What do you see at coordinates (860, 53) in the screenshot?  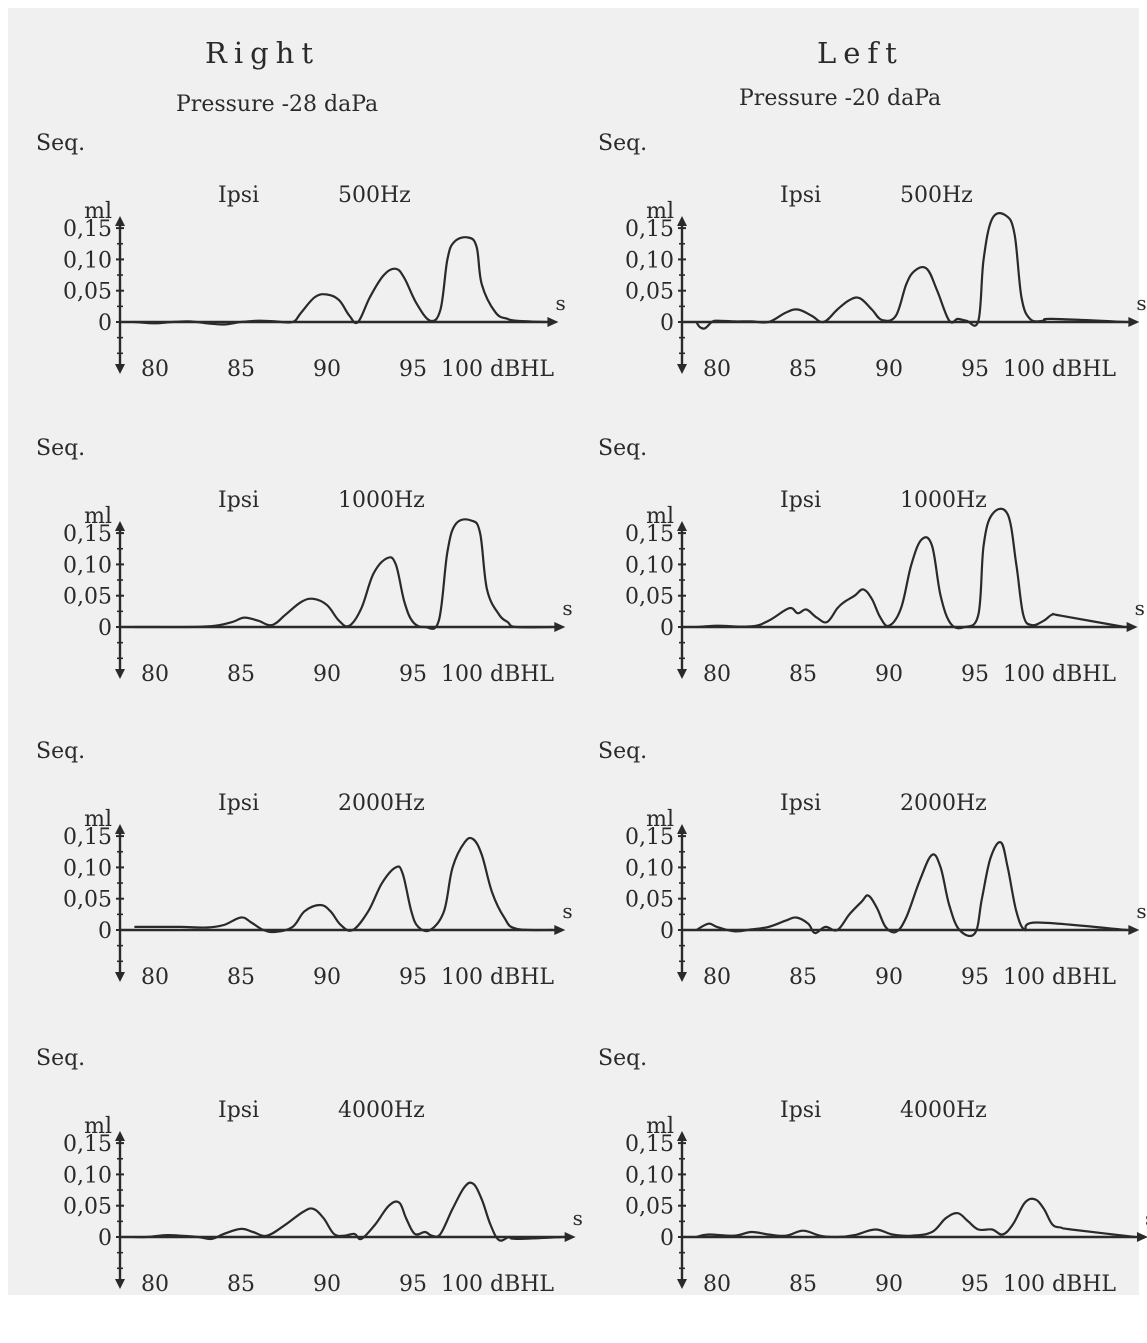 I see `left-ear-title: Left` at bounding box center [860, 53].